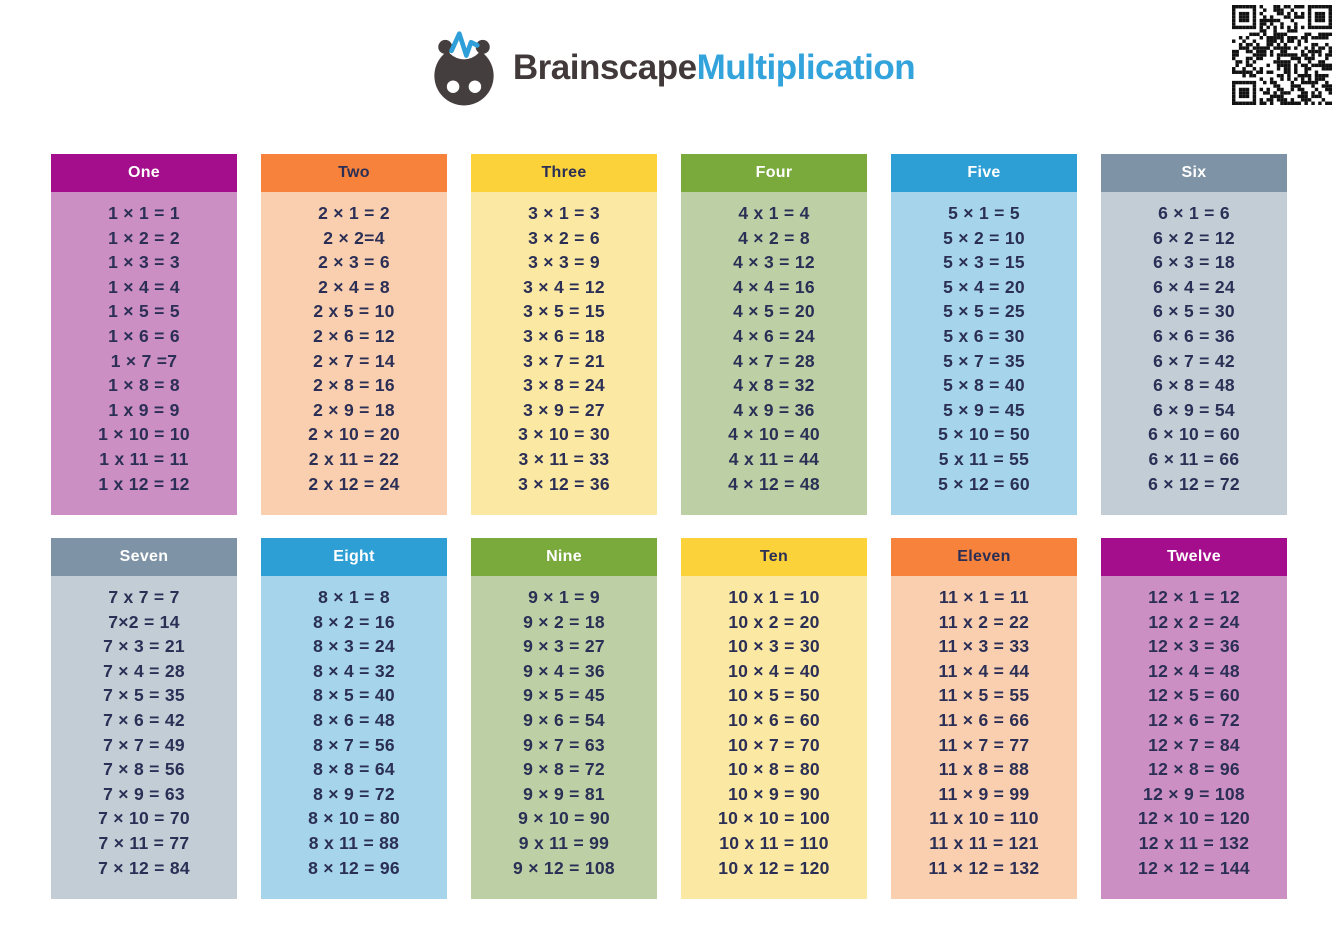  Describe the element at coordinates (774, 744) in the screenshot. I see `equation-line: 10 × 7 = 70` at that location.